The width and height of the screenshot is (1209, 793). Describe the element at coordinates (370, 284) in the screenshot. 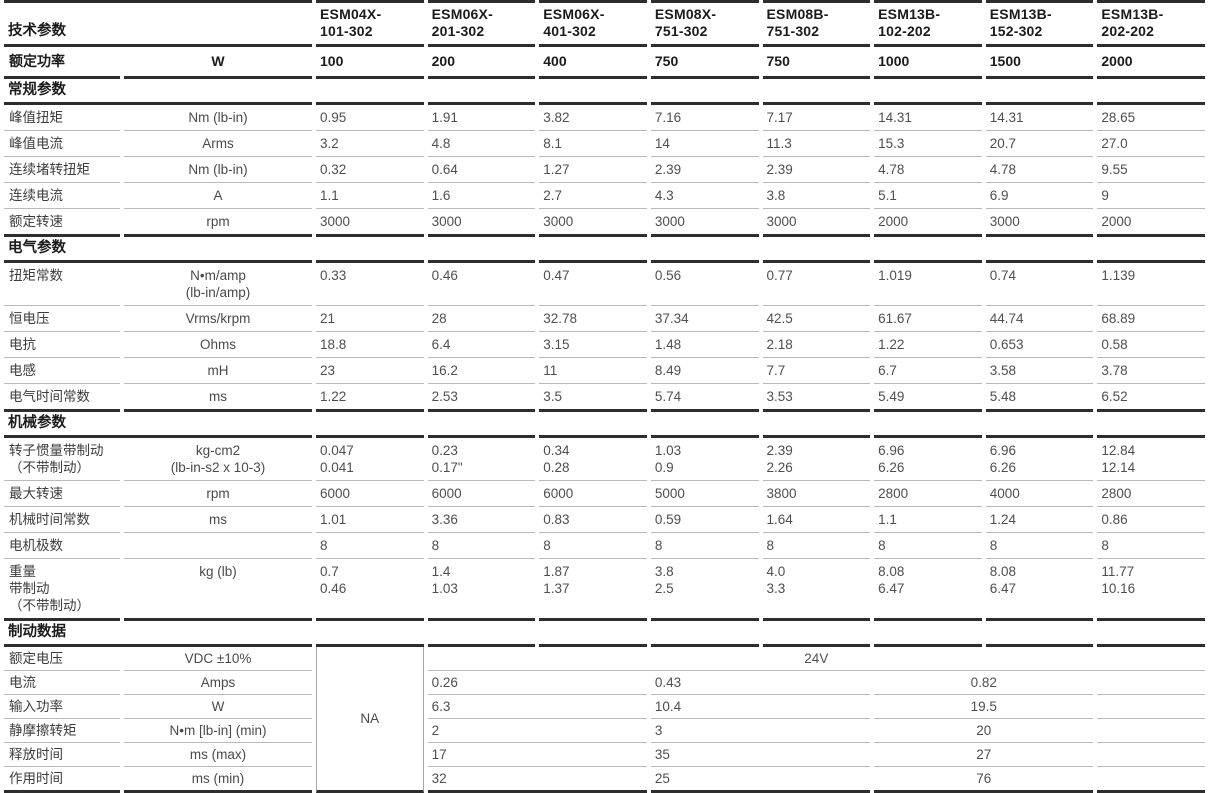

I see `cell-value: 0.33` at that location.